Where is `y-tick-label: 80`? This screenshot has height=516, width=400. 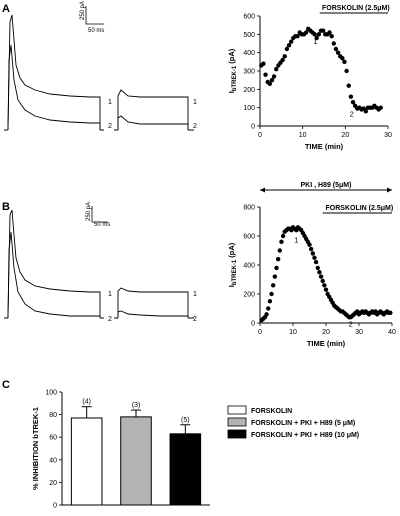
y-tick-label: 80 is located at coordinates (53, 415).